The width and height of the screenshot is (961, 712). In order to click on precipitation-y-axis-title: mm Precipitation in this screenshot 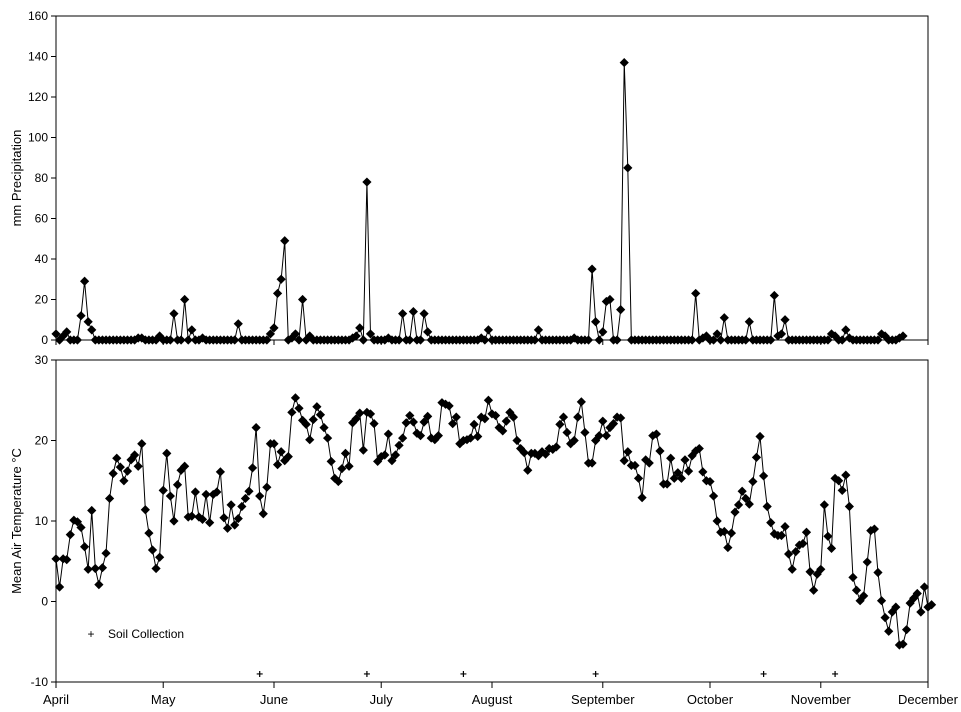, I will do `click(16, 178)`.